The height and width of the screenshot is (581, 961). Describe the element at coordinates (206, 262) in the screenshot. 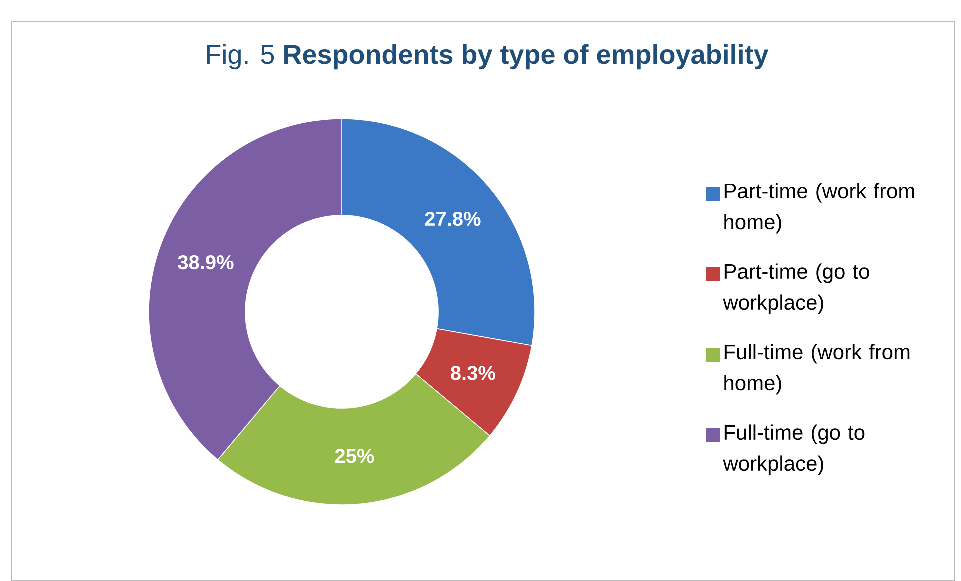

I see `data-label: 38.9%` at that location.